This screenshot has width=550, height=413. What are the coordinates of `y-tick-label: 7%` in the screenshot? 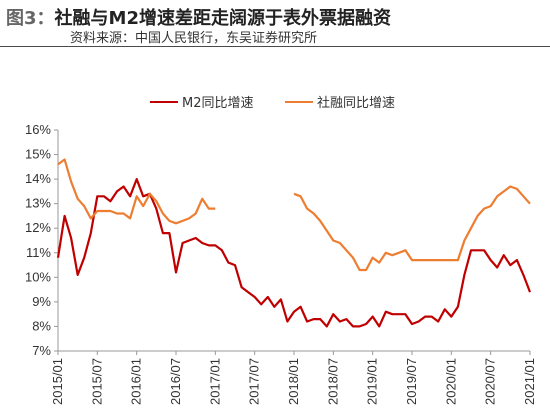 It's located at (41, 350).